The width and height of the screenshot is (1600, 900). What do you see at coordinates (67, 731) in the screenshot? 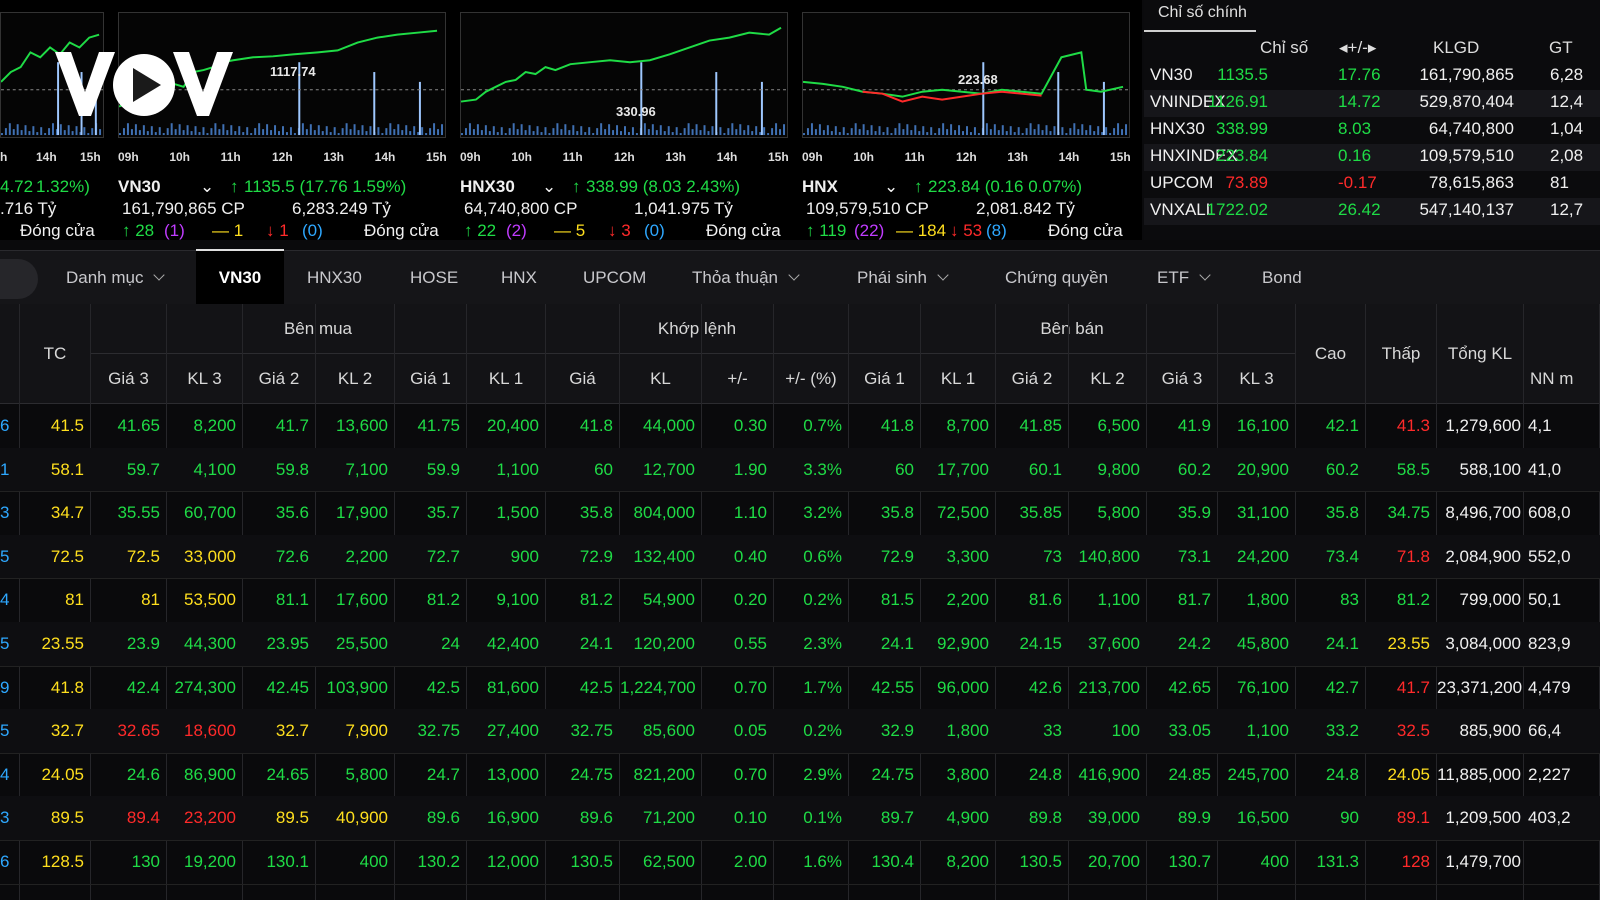
I see `cell-ref-price: 32.7` at bounding box center [67, 731].